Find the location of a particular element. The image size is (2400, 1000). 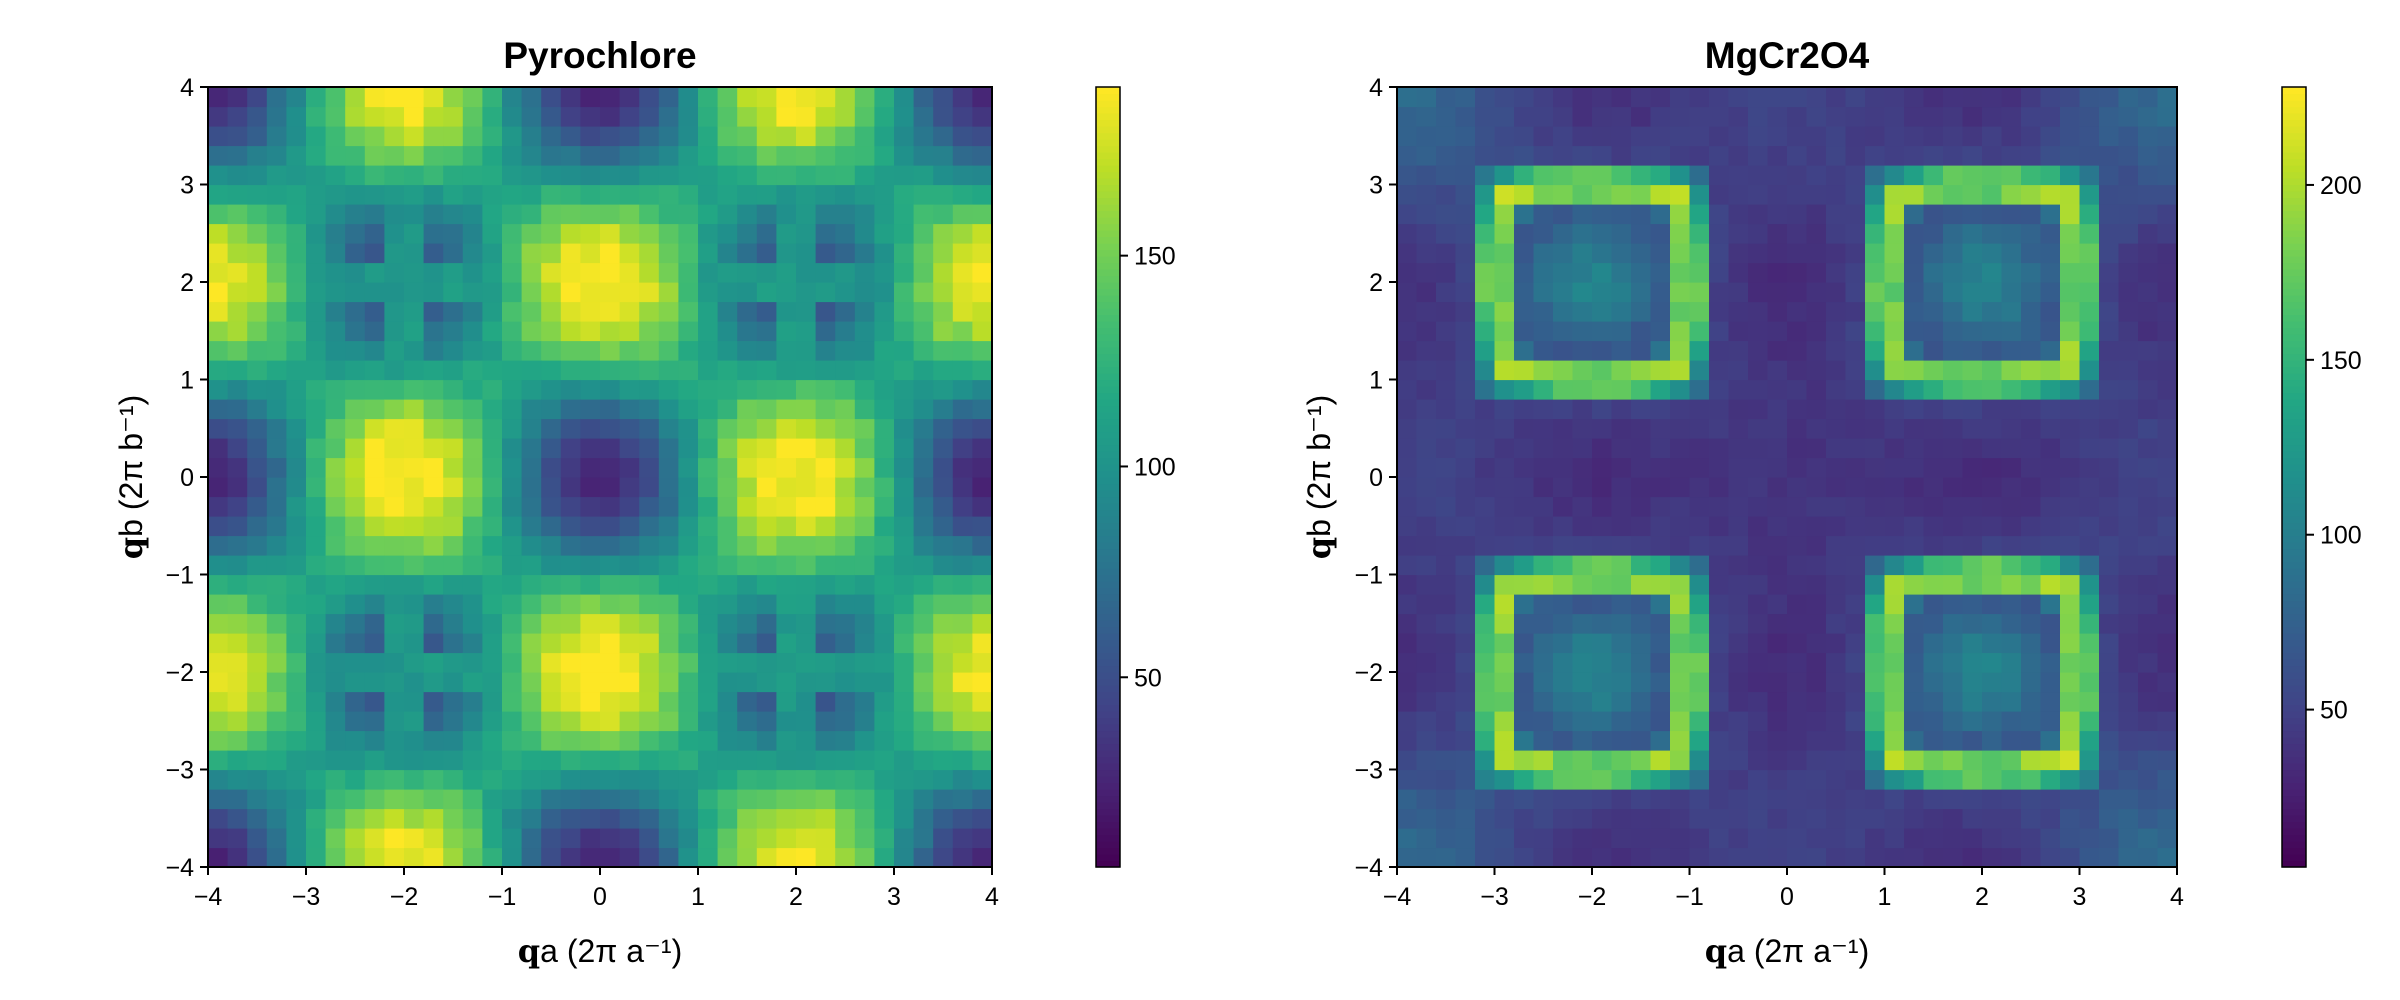

x-tick-label: −2 is located at coordinates (1592, 897).